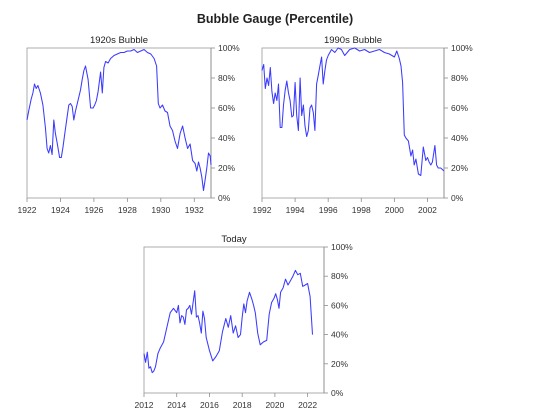 The width and height of the screenshot is (550, 420). What do you see at coordinates (119, 40) in the screenshot?
I see `panel-title: 1920s Bubble` at bounding box center [119, 40].